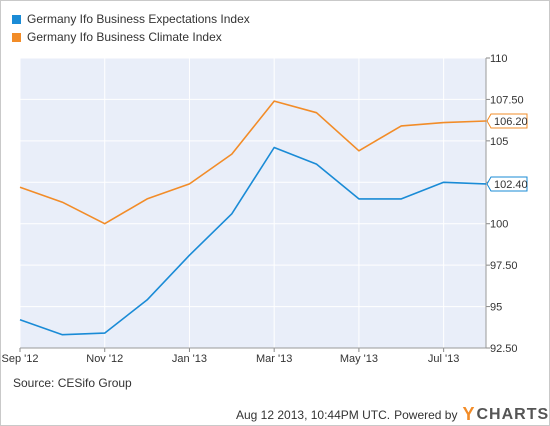 This screenshot has width=550, height=426. I want to click on legend-item-climate: Germany Ifo Business Climate Index, so click(131, 37).